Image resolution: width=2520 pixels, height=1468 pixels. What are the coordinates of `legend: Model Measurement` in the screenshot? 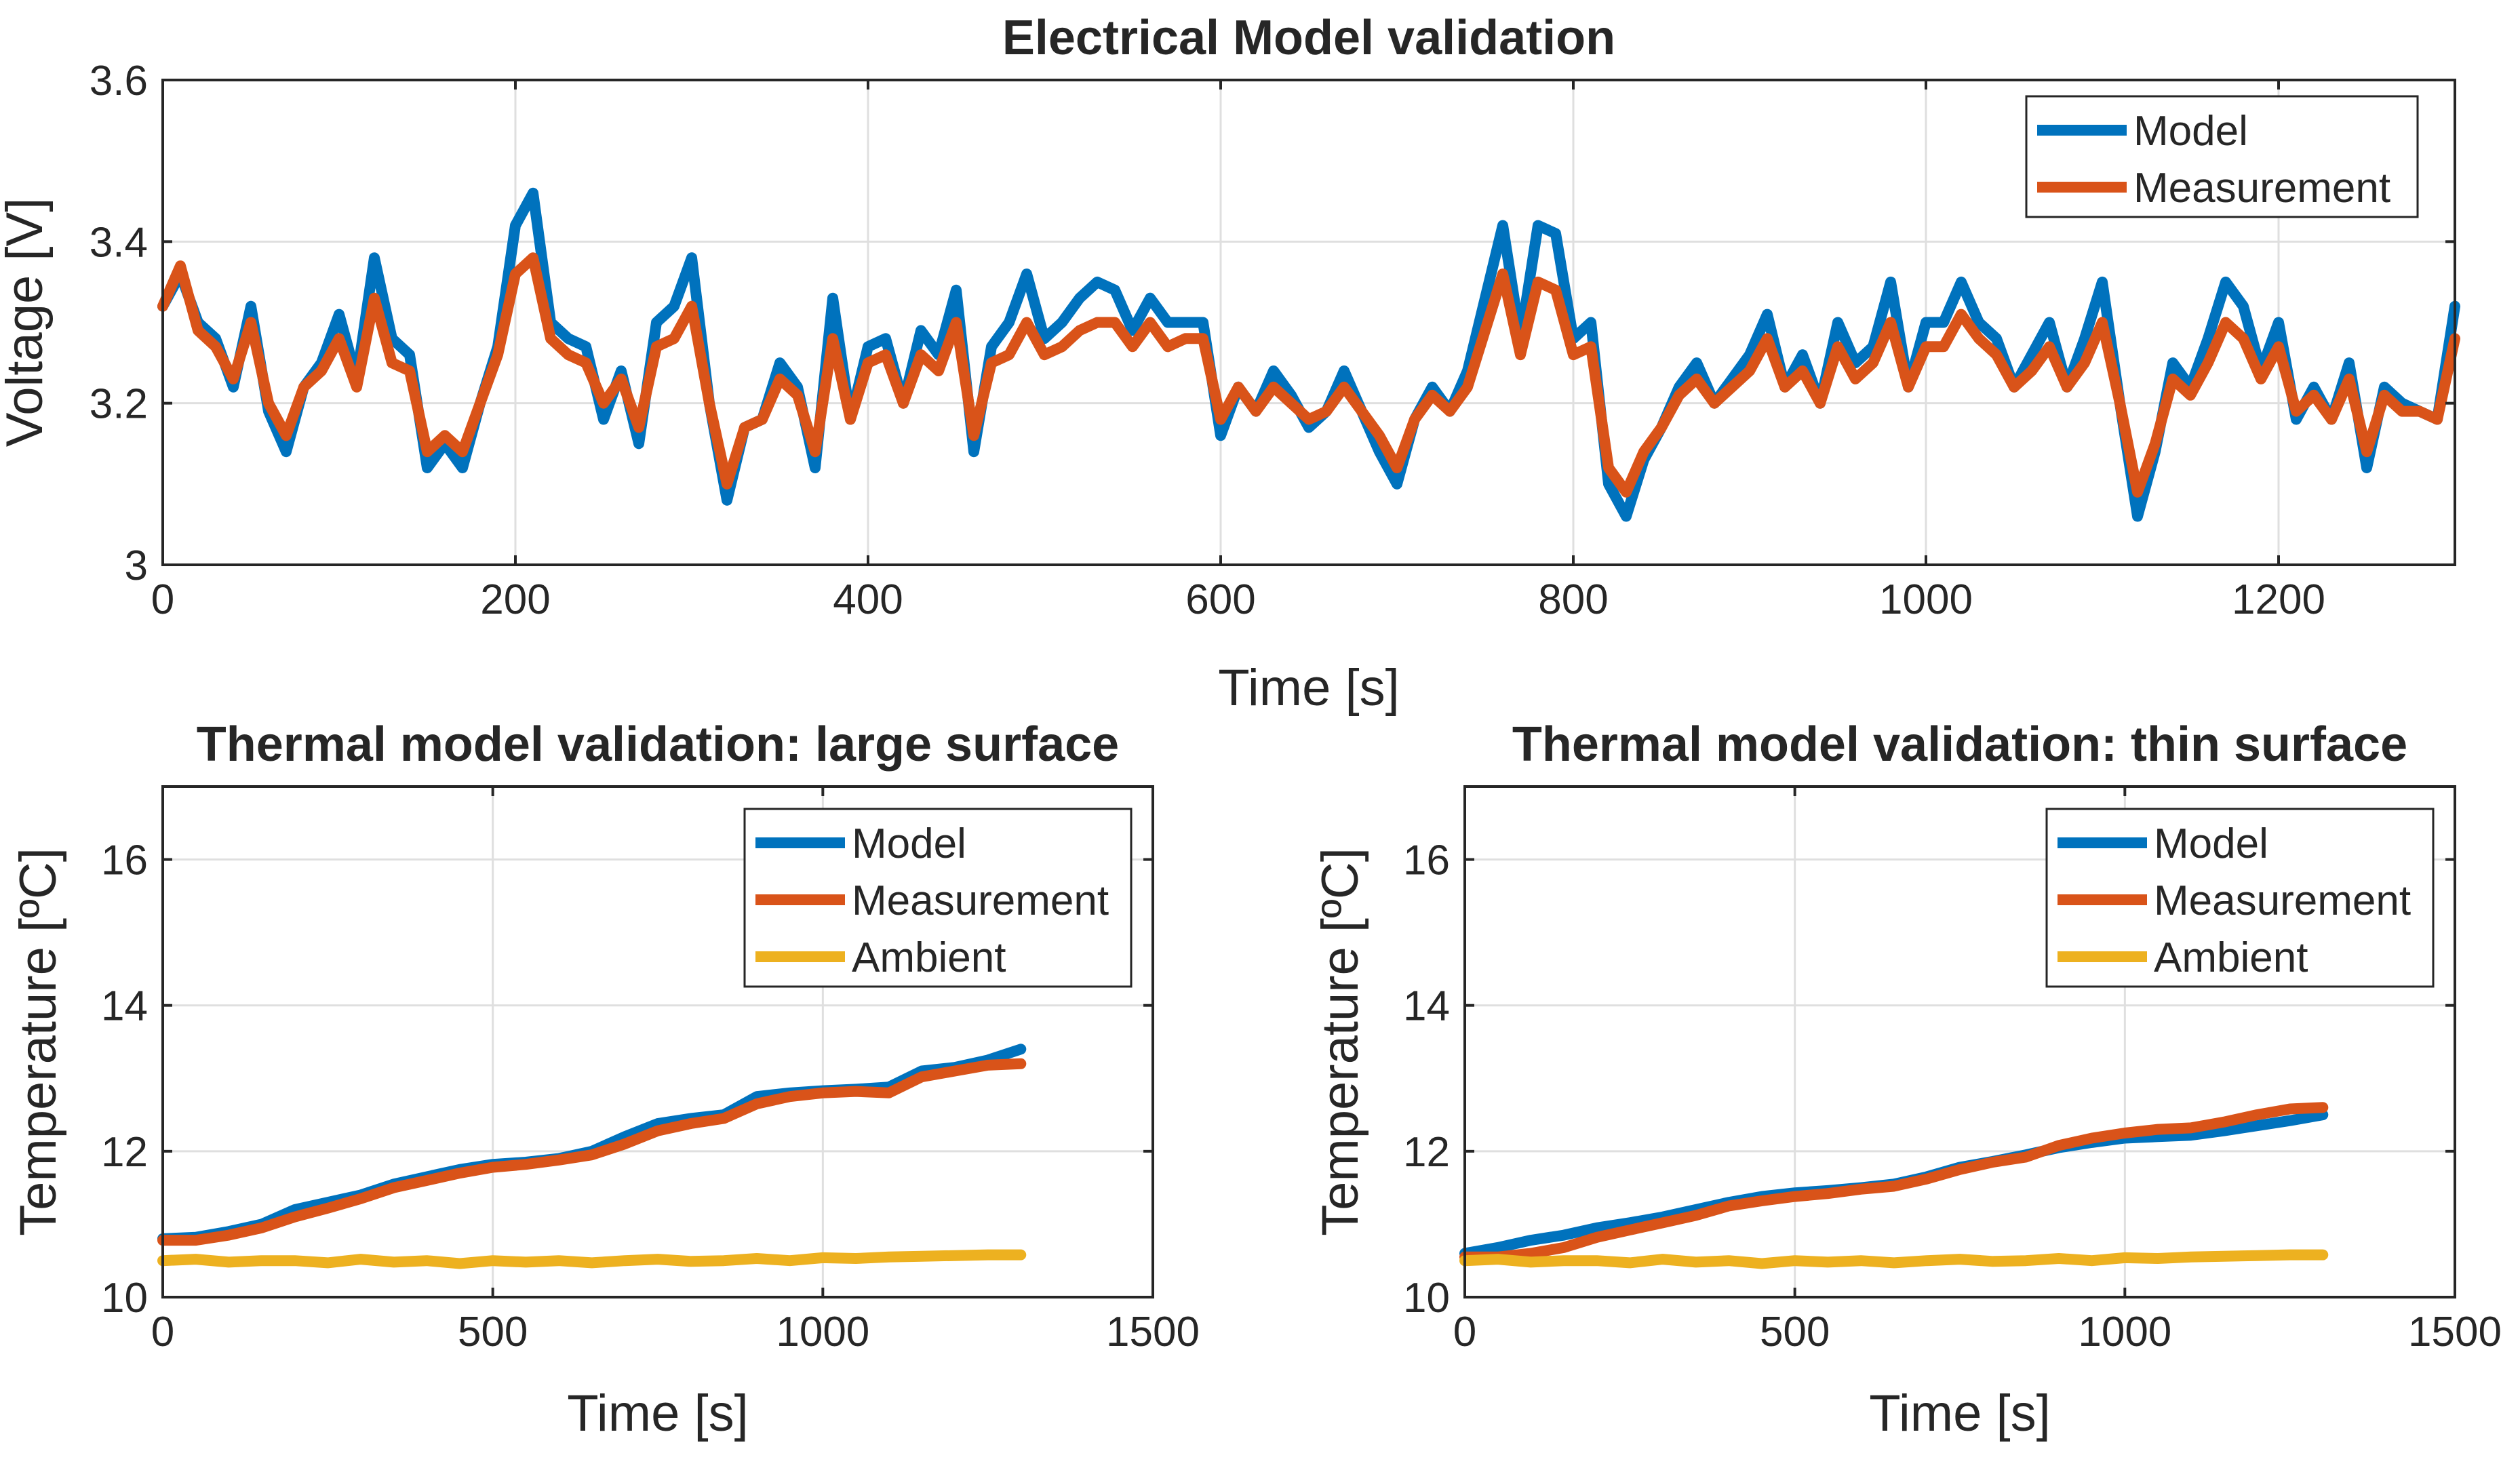 It's located at (2222, 156).